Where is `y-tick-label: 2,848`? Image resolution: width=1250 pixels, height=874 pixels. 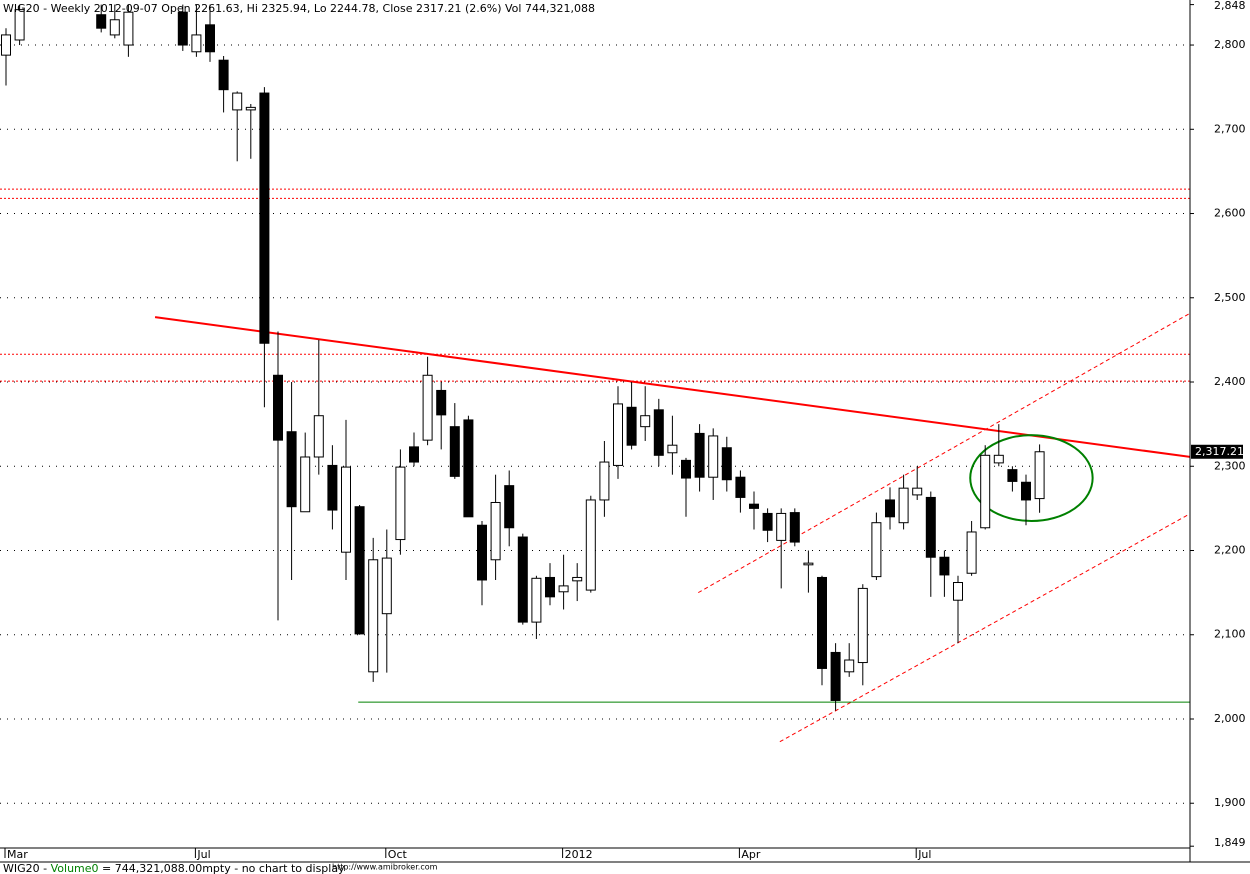 y-tick-label: 2,848 is located at coordinates (1230, 6).